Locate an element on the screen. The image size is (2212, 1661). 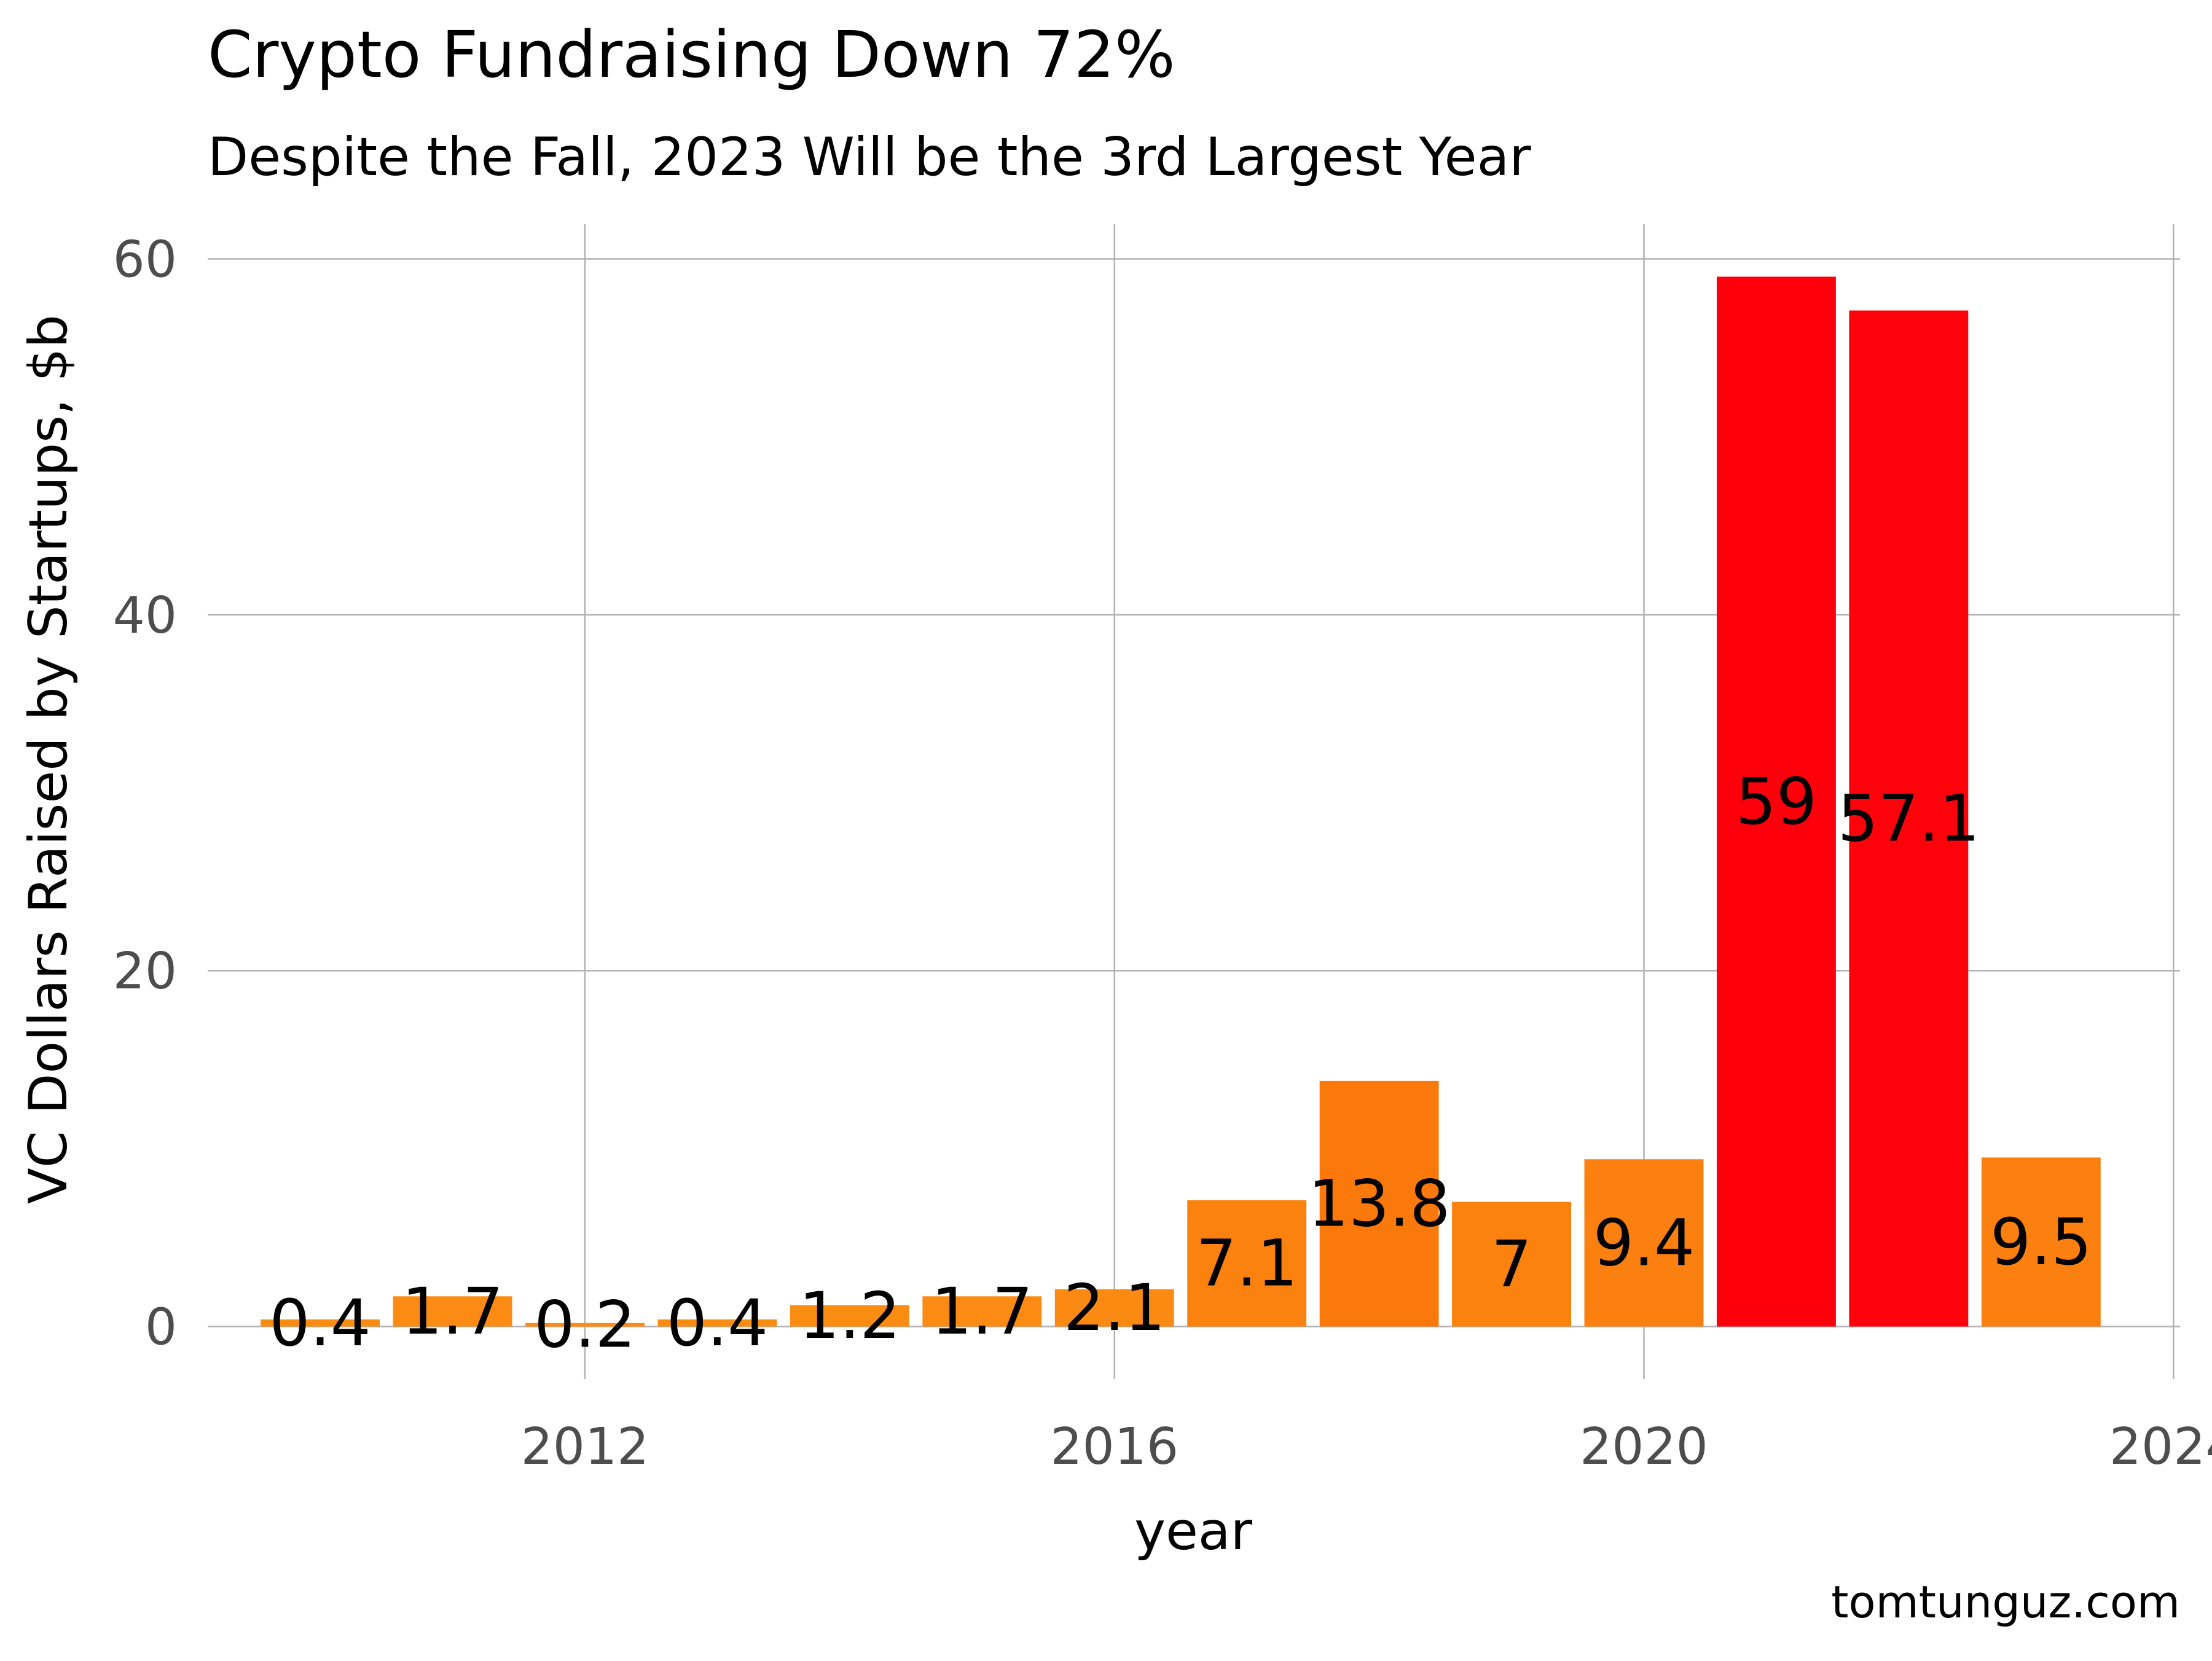
x-tick-label: 2016 is located at coordinates (1114, 1447).